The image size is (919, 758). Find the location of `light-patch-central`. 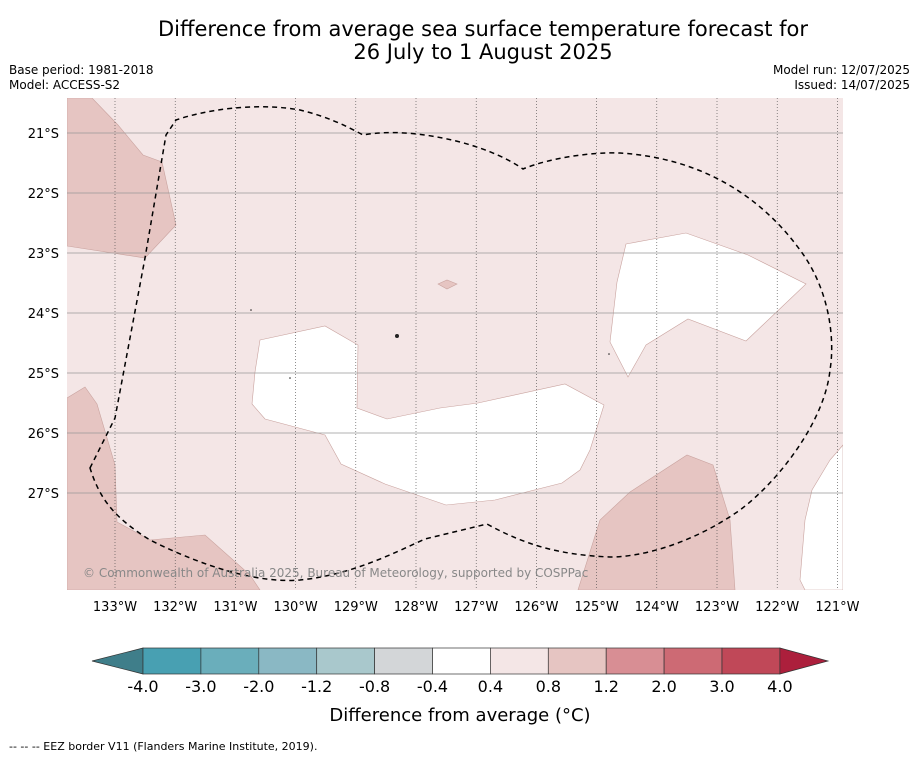

light-patch-central is located at coordinates (428, 415).